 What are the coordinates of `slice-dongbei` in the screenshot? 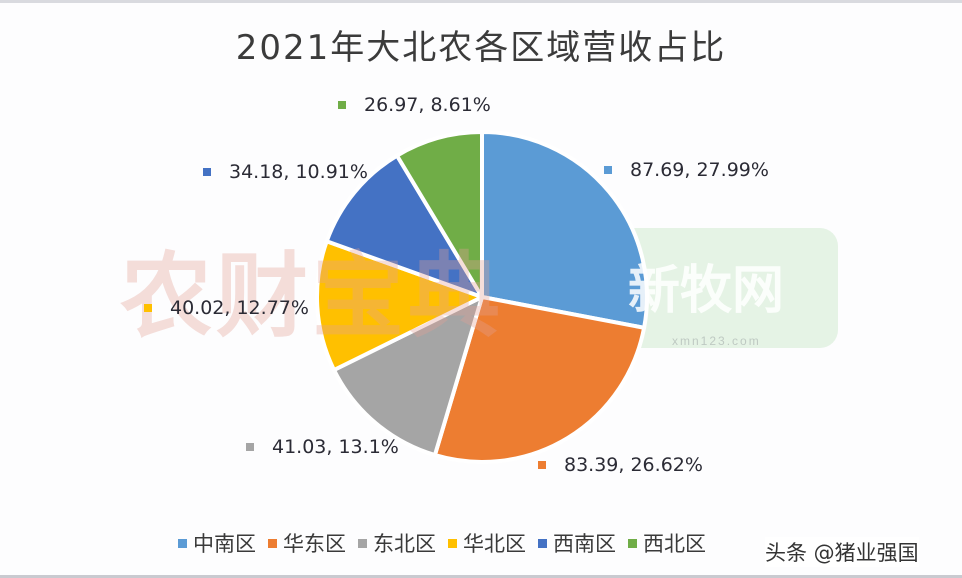 It's located at (408, 376).